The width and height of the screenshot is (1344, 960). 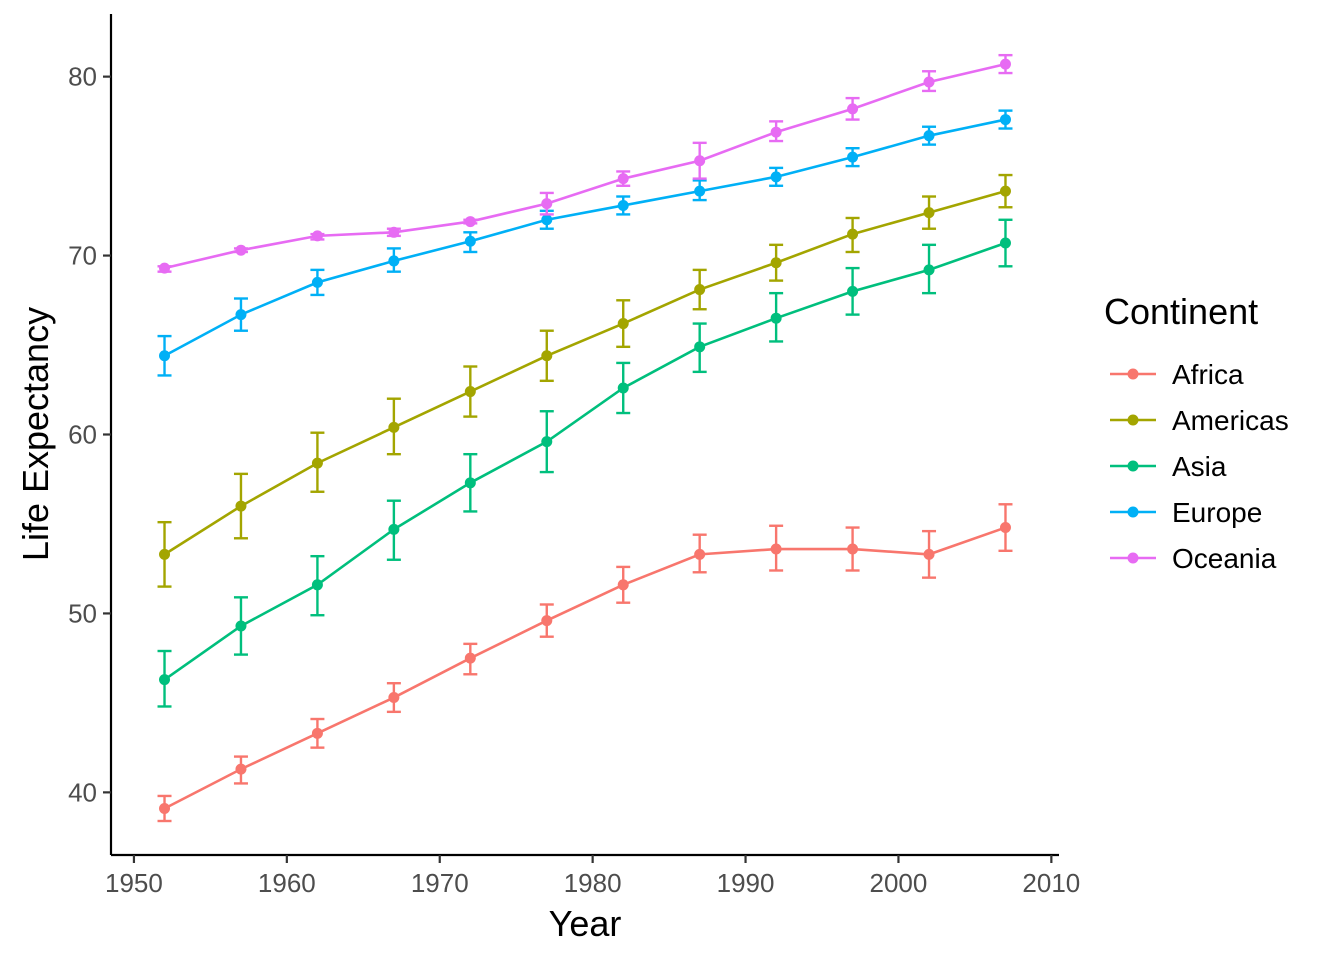 I want to click on legend-item-europe: Europe, so click(x=1186, y=512).